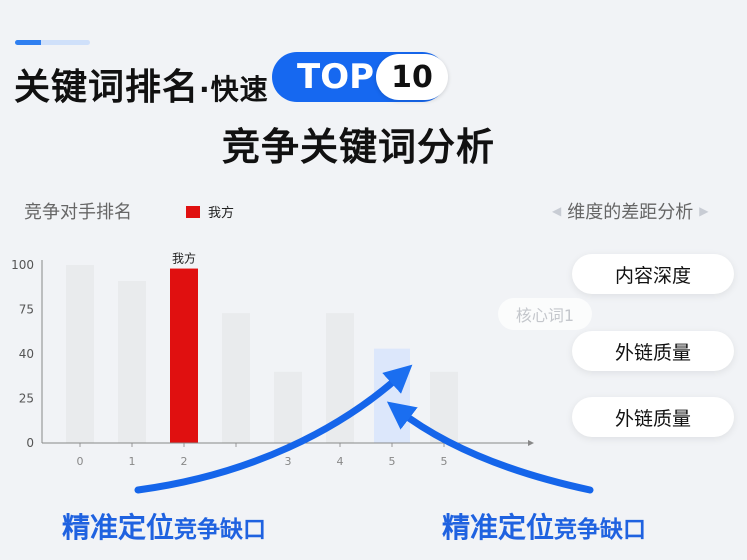  I want to click on title-main: 关键词排名, so click(107, 87).